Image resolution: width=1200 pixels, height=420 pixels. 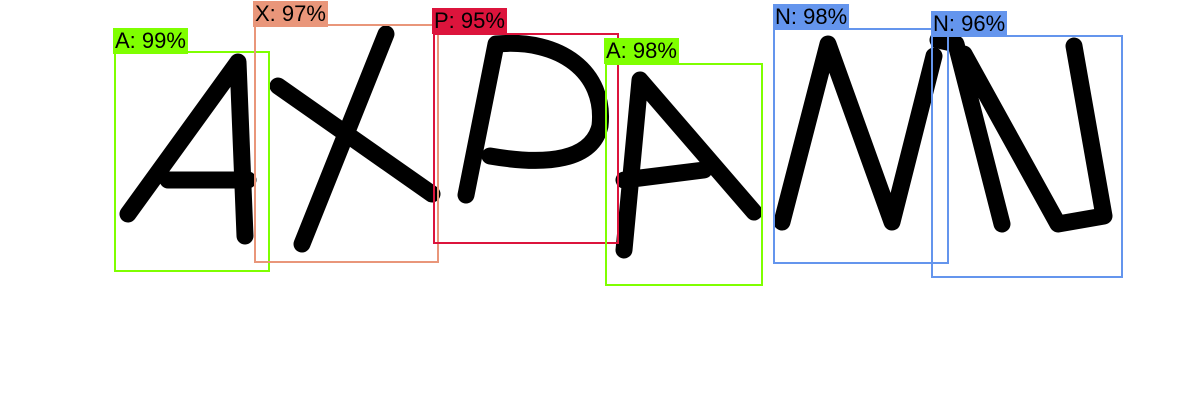 What do you see at coordinates (469, 21) in the screenshot?
I see `detection-label: P: 95%` at bounding box center [469, 21].